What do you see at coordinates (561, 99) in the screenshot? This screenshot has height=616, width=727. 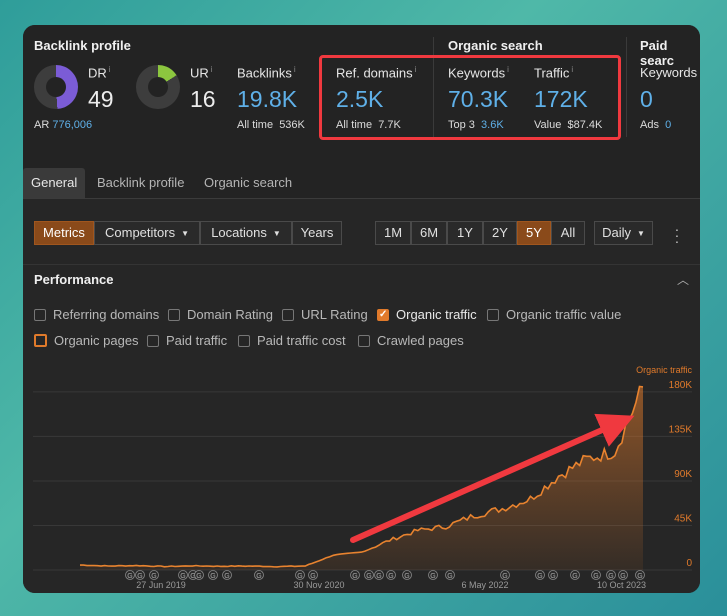 I see `traffic-value: 172K` at bounding box center [561, 99].